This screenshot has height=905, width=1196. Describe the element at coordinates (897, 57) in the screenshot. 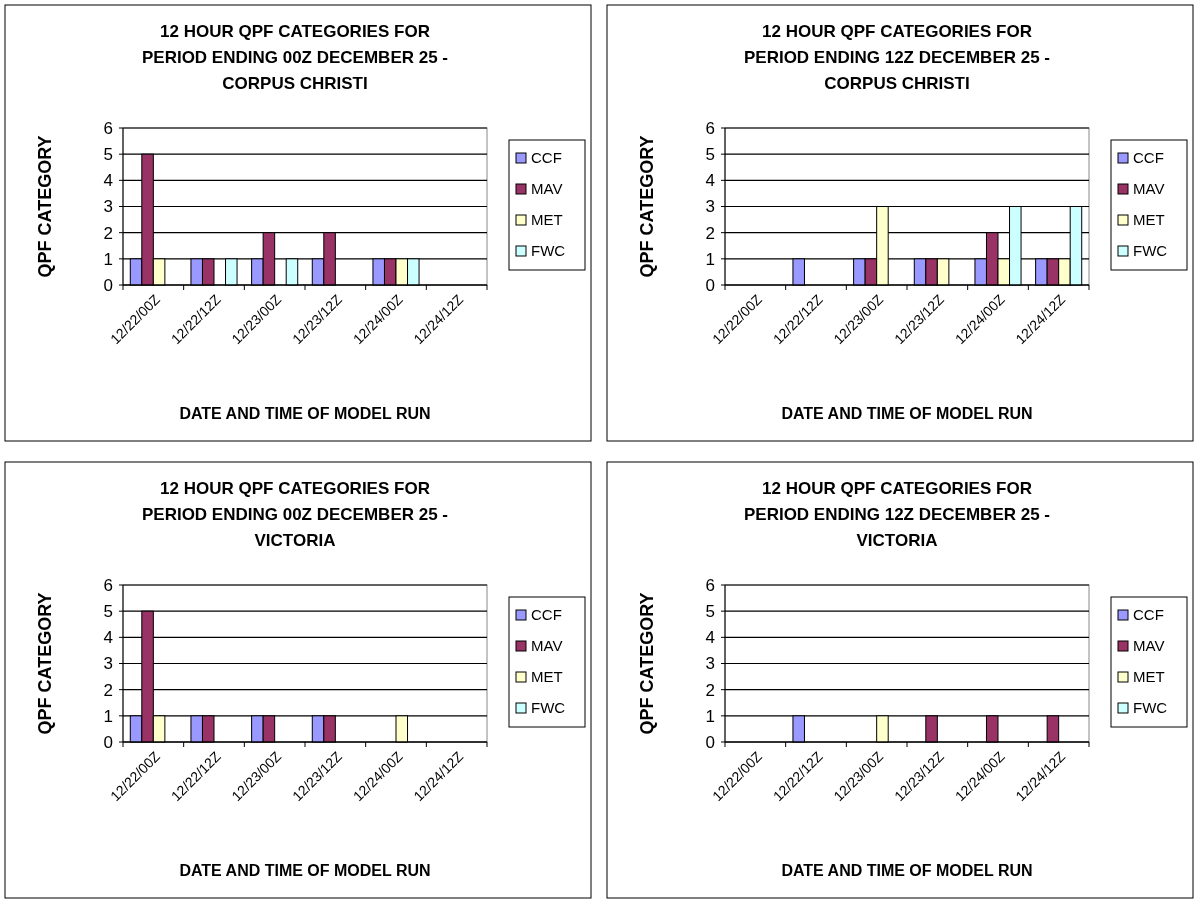

I see `chart-title: 12 HOUR QPF CATEGORIES FOR PERIOD ENDING 12Z DECEMBER 25 - CORPUS CHRISTI` at that location.